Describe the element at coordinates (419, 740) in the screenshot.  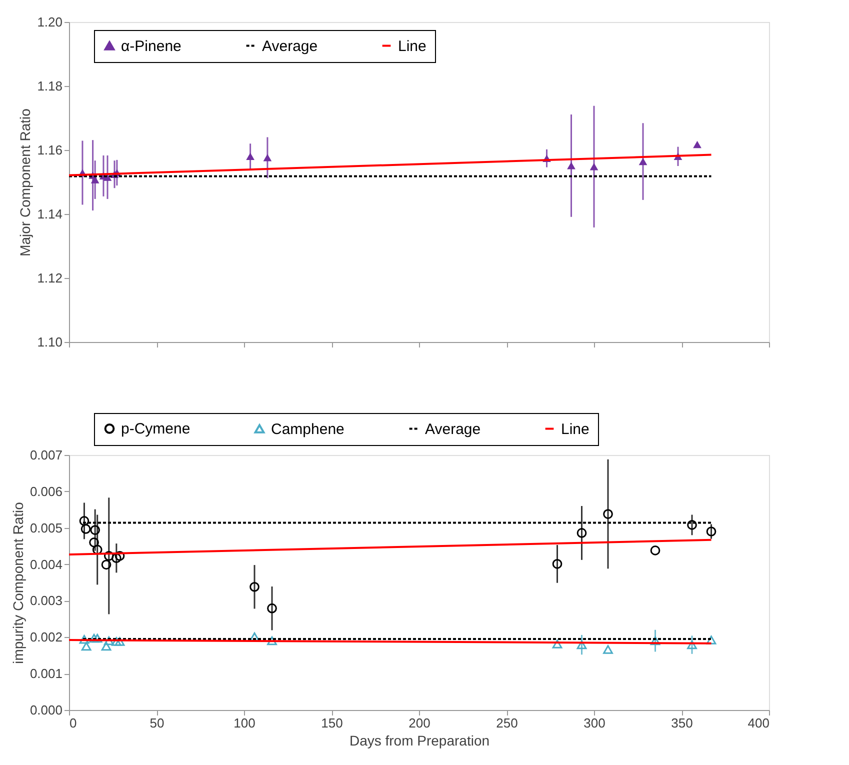
I see `x-axis-title: Days from Preparation` at that location.